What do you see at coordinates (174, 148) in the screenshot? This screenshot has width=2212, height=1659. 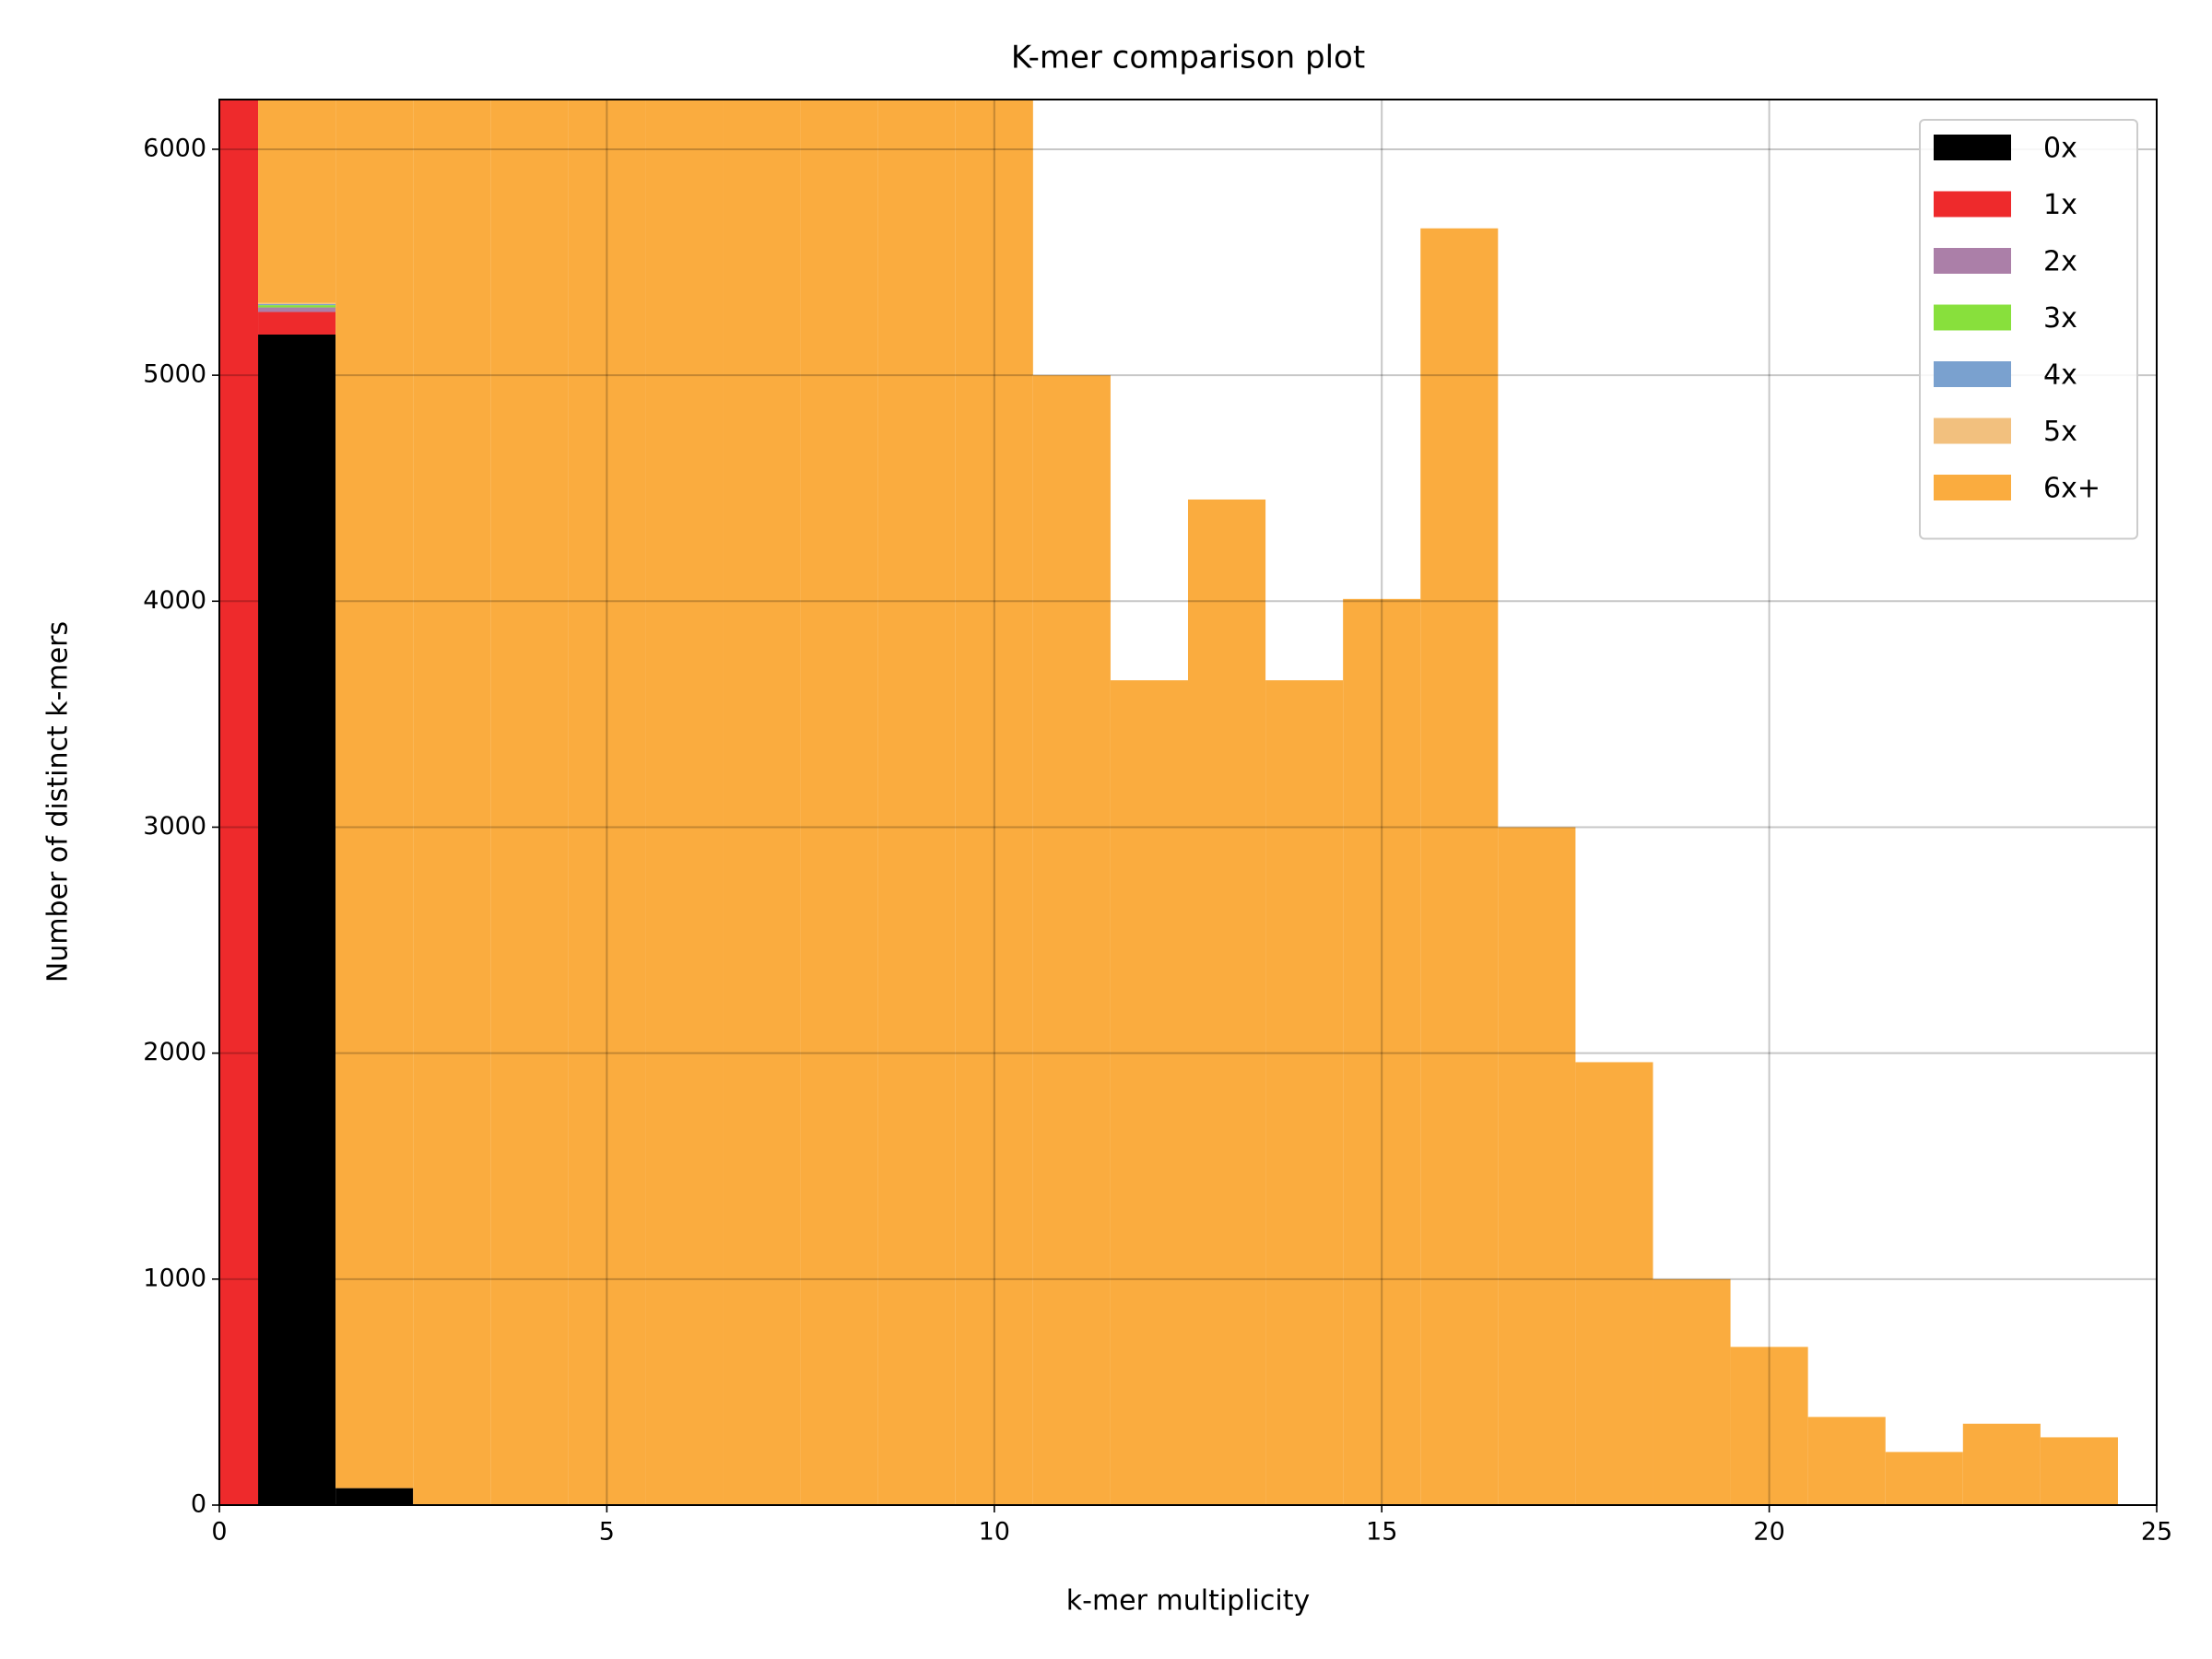 I see `y-tick-label: 6000` at bounding box center [174, 148].